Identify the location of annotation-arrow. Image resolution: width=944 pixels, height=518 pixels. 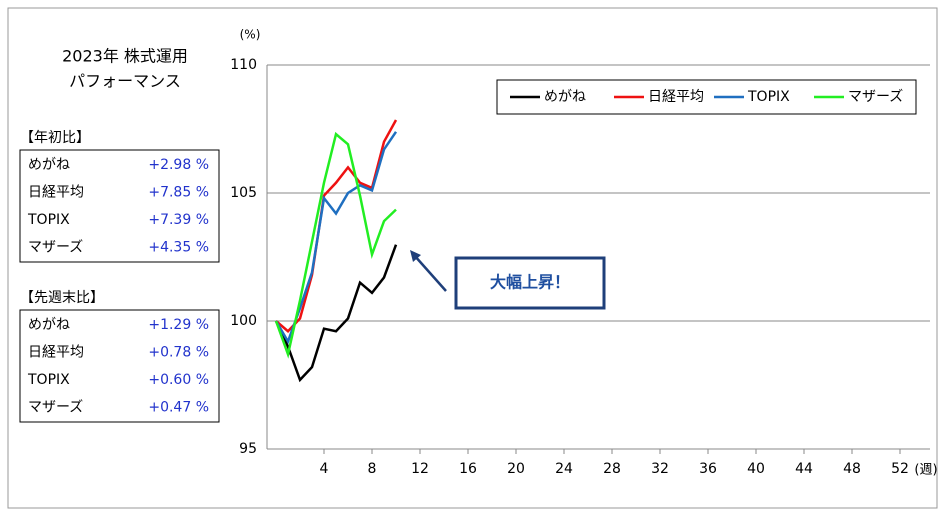
(430, 273).